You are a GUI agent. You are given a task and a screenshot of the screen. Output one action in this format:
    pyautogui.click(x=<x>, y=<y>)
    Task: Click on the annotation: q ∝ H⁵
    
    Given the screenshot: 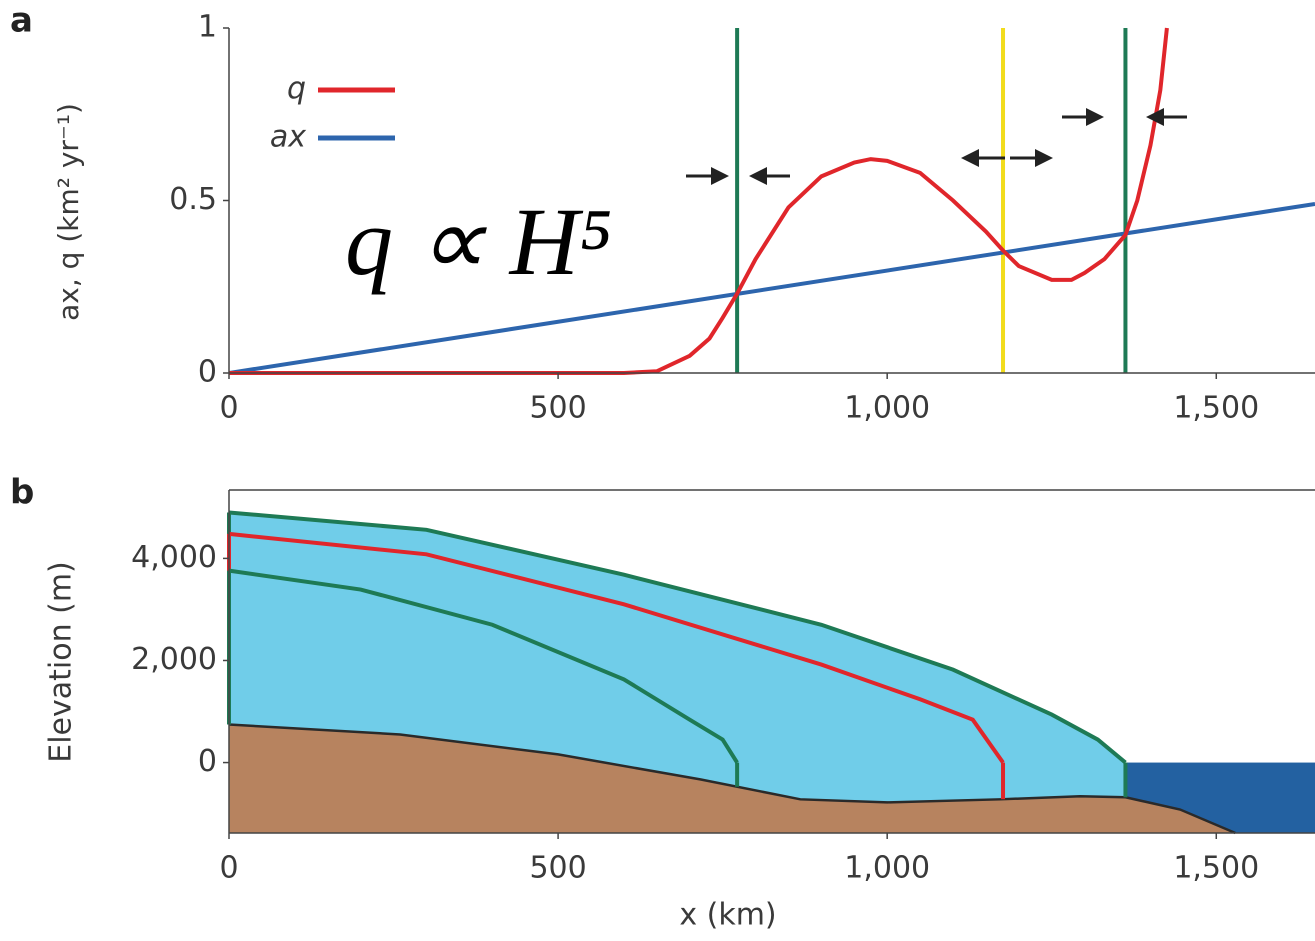 What is the action you would take?
    pyautogui.click(x=478, y=241)
    